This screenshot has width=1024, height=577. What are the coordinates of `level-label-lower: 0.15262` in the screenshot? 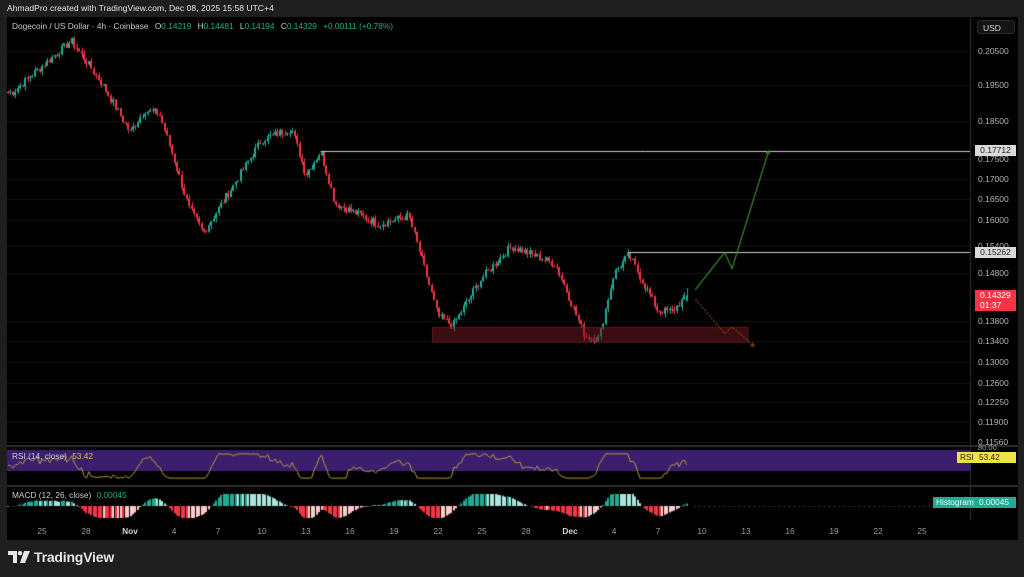 It's located at (995, 252).